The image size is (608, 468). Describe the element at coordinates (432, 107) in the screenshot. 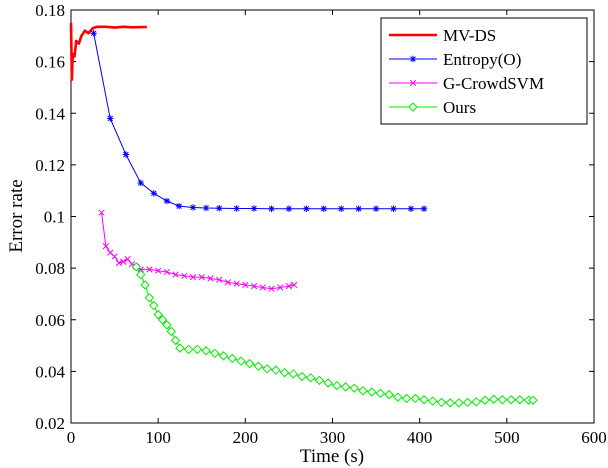

I see `legend-item: Ours` at that location.